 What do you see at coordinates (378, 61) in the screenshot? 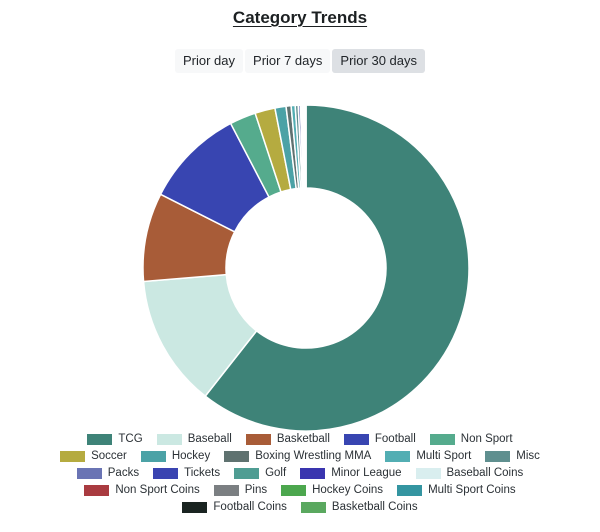
I see `tab-prior-30-days: Prior 30 days` at bounding box center [378, 61].